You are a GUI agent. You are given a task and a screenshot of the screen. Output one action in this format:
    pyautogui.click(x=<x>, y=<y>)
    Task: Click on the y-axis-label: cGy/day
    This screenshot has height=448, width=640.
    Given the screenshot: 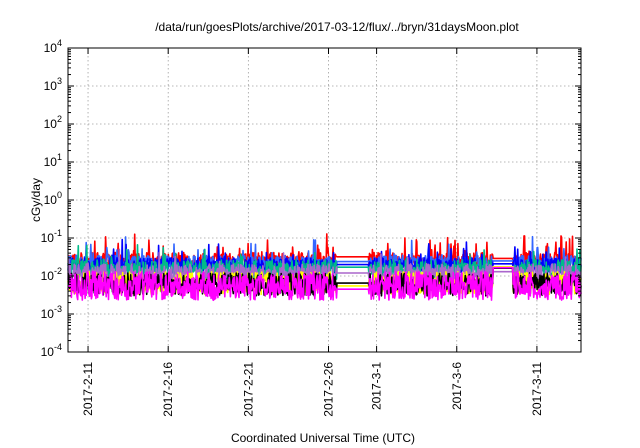 What is the action you would take?
    pyautogui.click(x=36, y=200)
    